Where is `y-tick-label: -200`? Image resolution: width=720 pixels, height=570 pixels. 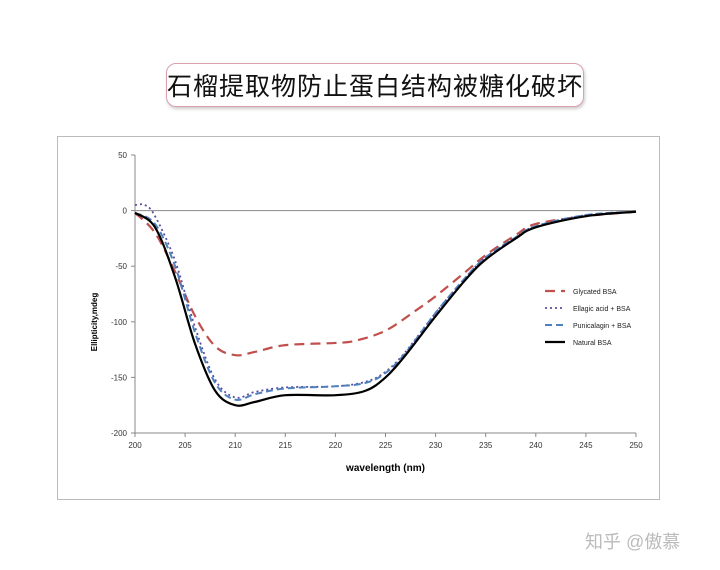 y-tick-label: -200 is located at coordinates (119, 433).